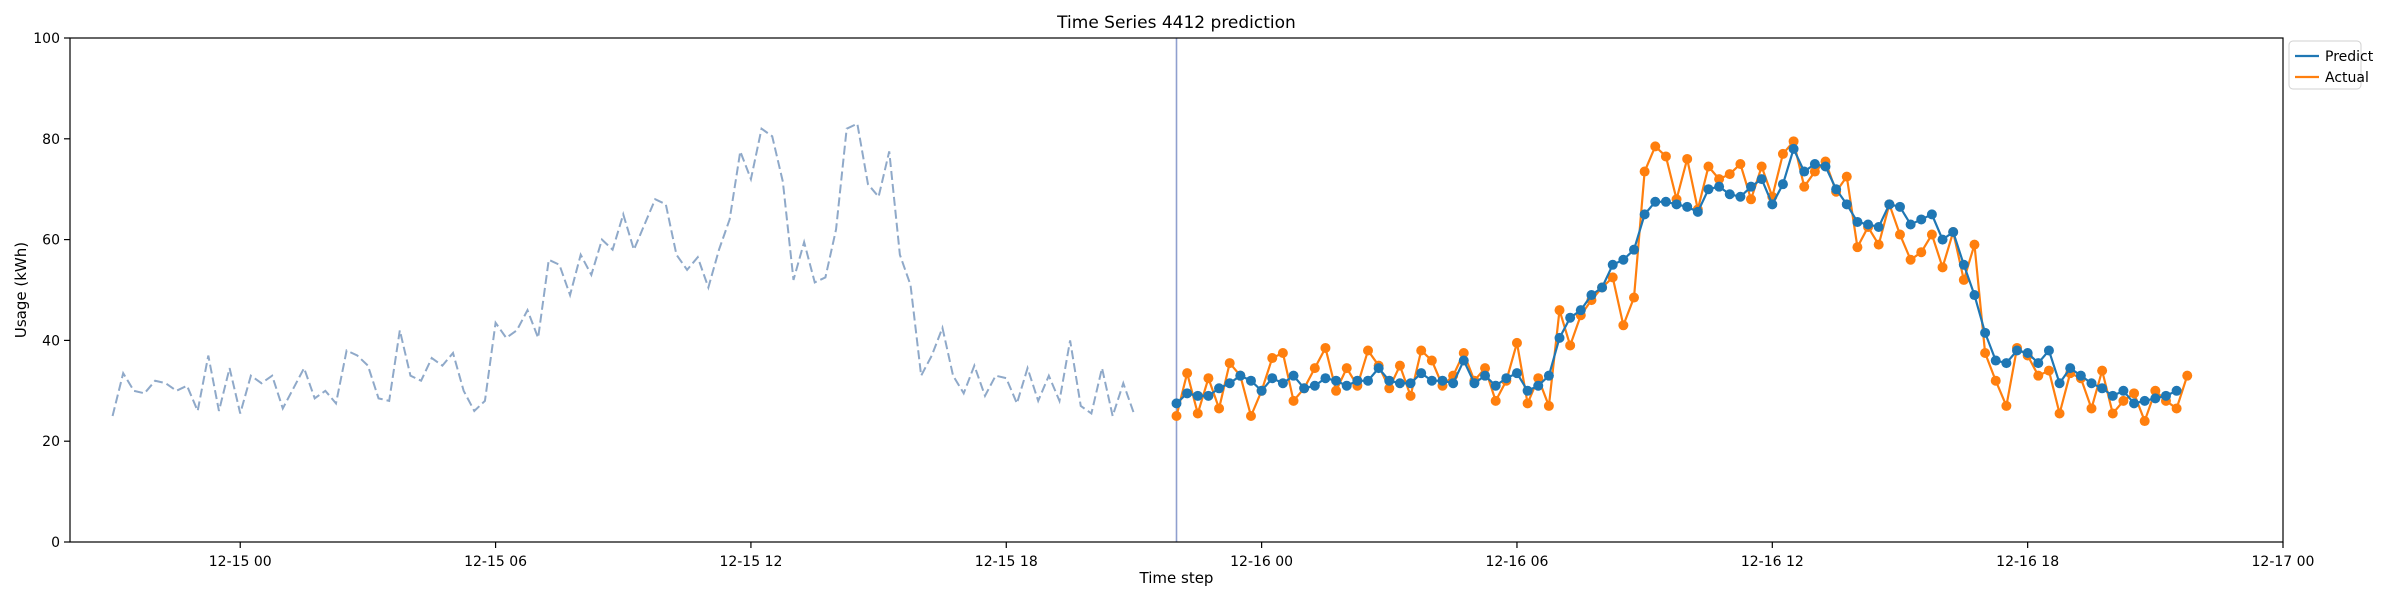 This screenshot has width=2400, height=600. Describe the element at coordinates (55, 543) in the screenshot. I see `y-tick-label: 0` at that location.